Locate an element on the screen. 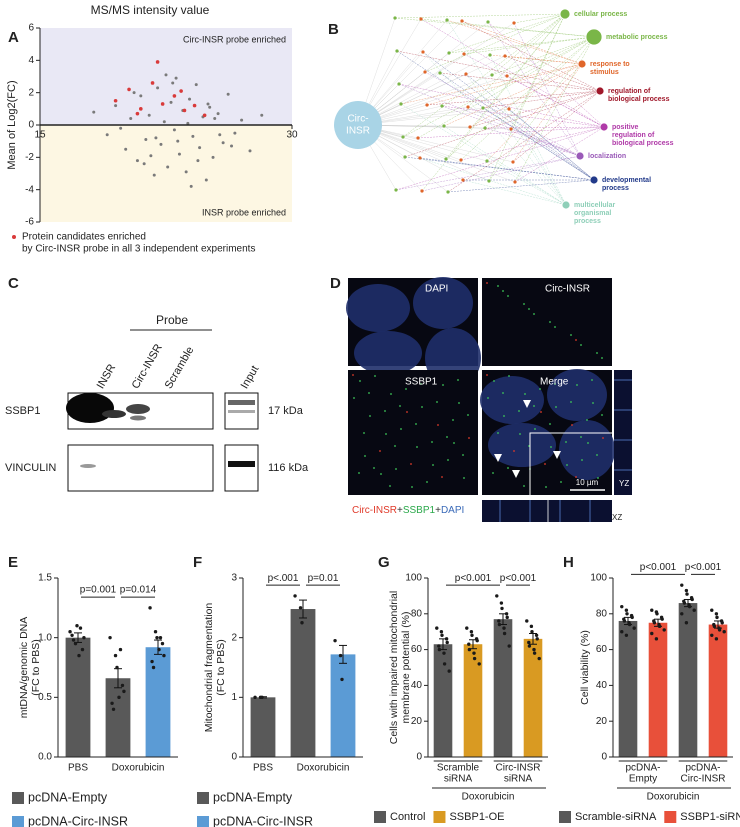 This screenshot has height=827, width=740. yz-label: YZ is located at coordinates (624, 483).